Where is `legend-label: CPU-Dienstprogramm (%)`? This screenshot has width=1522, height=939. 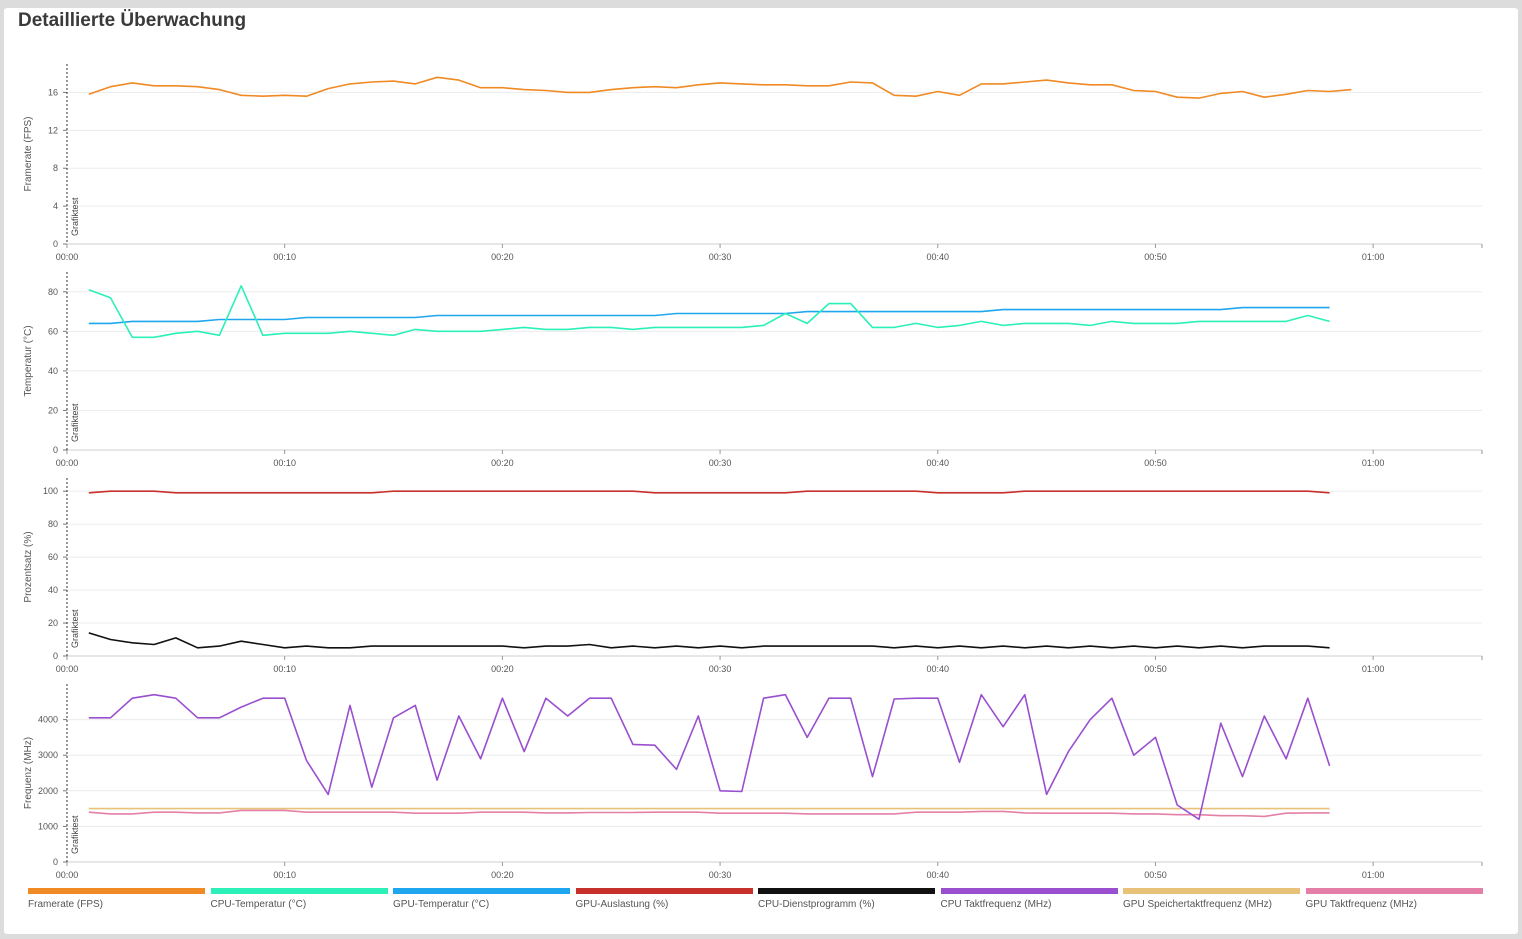
legend-label: CPU-Dienstprogramm (%) is located at coordinates (816, 904).